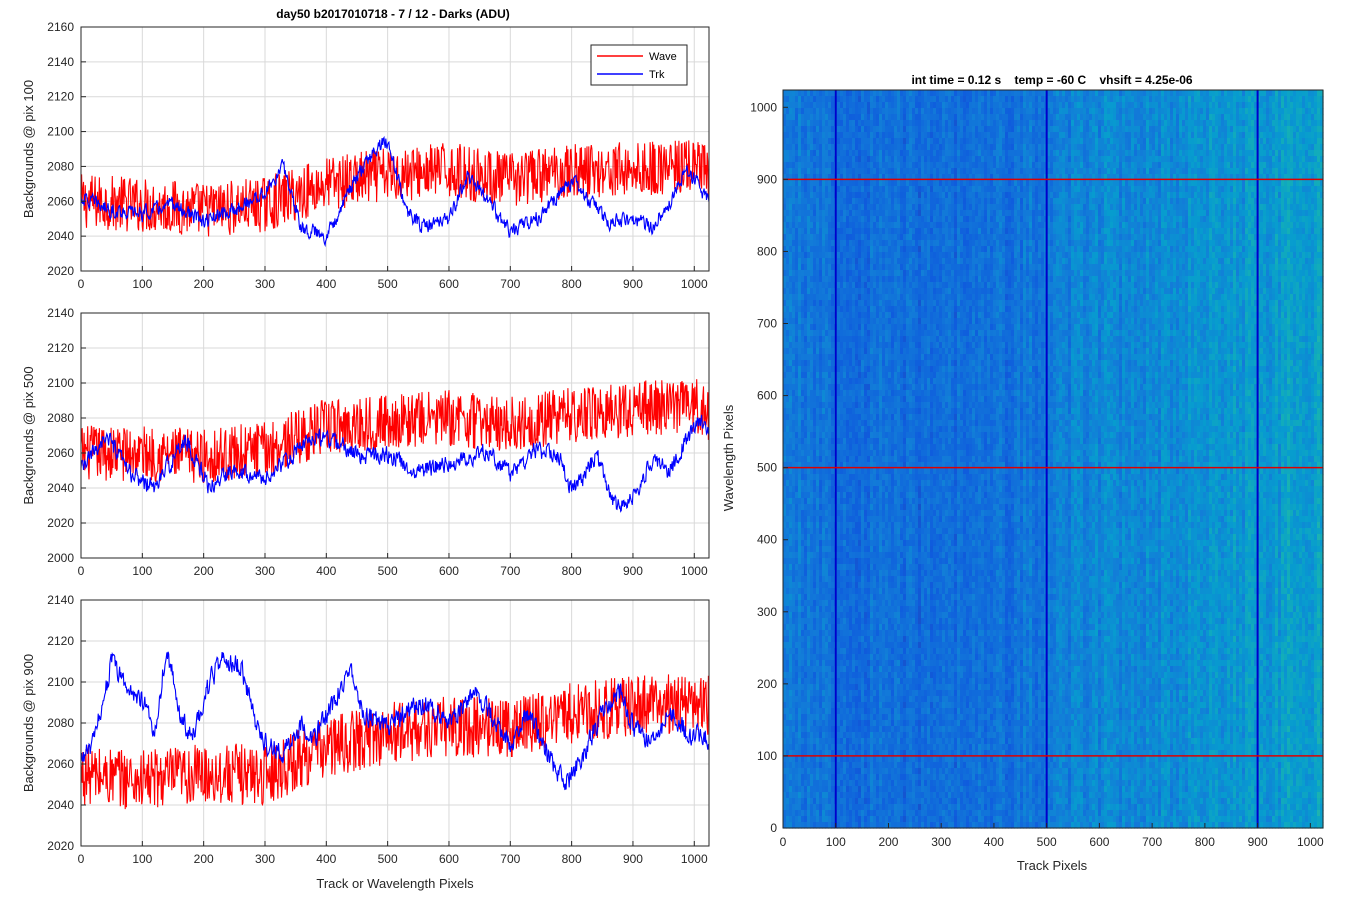 The image size is (1350, 900). I want to click on y-tick-label: 2120, so click(60, 97).